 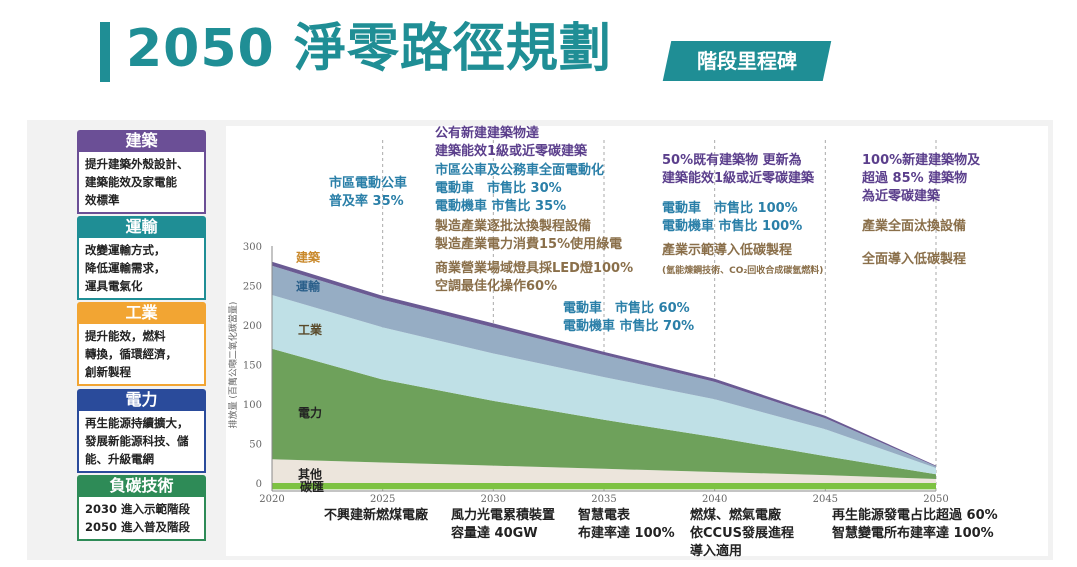 I want to click on category-title: 電力, so click(x=141, y=400).